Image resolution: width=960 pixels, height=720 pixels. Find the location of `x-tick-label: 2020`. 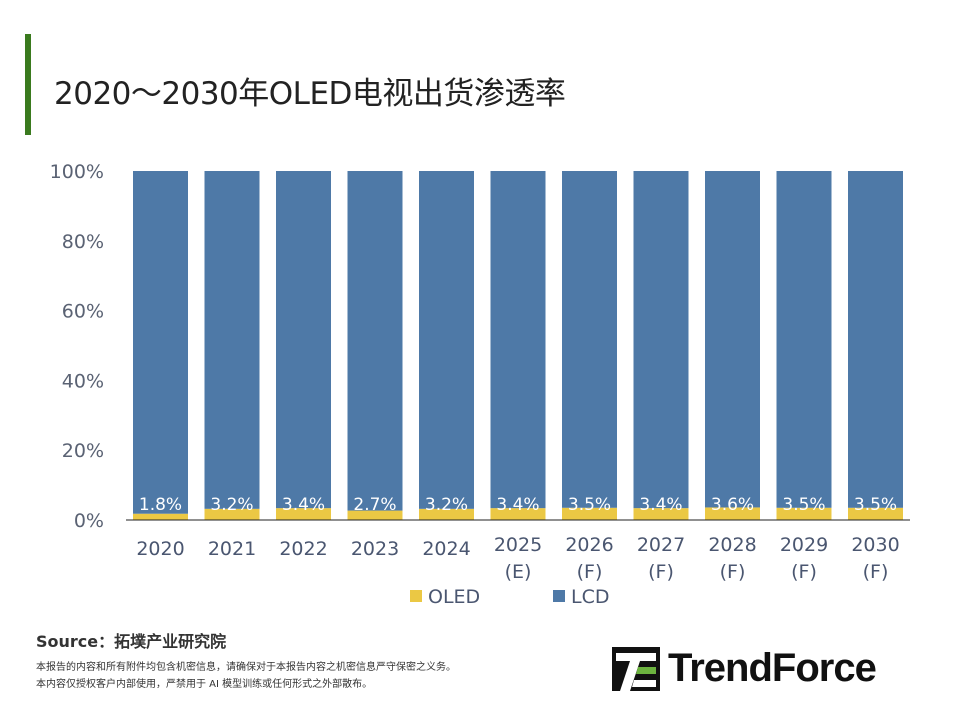

x-tick-label: 2020 is located at coordinates (160, 549).